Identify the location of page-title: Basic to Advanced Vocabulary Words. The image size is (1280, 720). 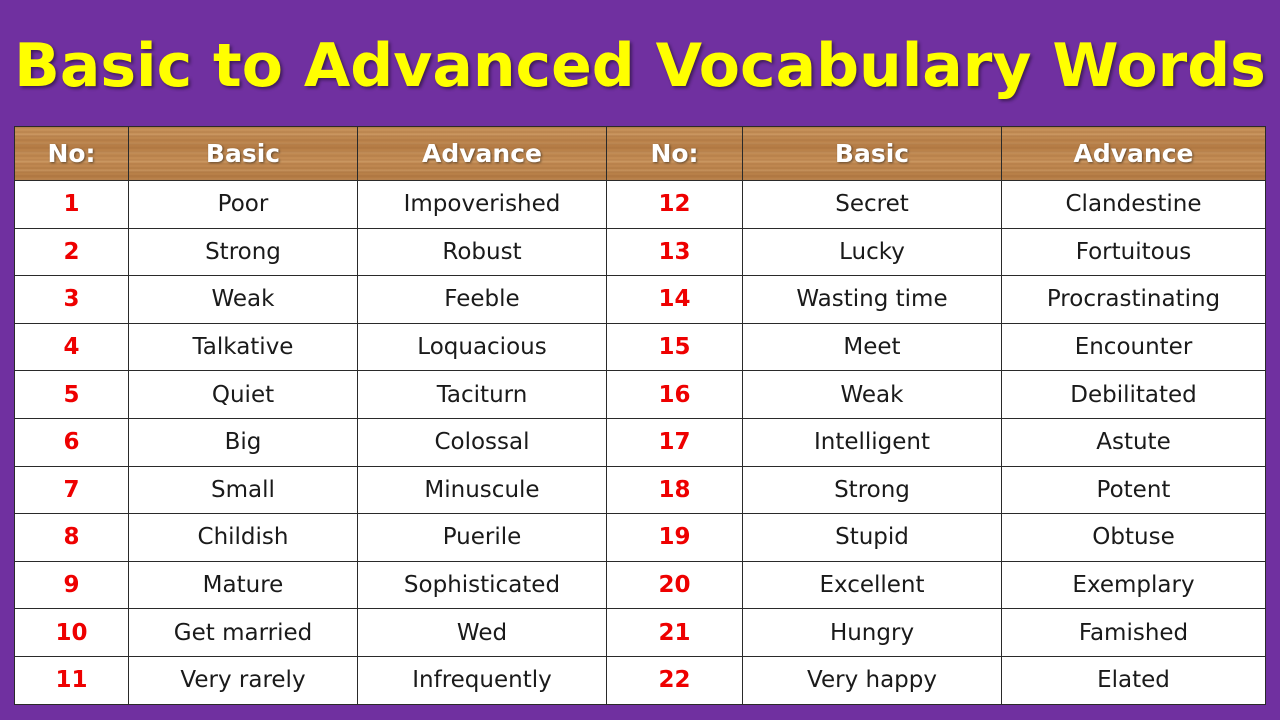
(640, 66).